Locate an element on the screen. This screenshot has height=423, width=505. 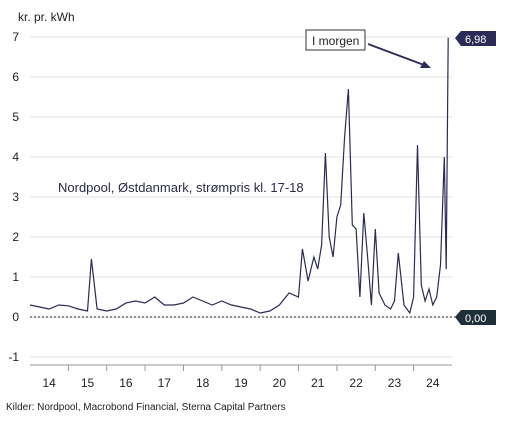
x-tick-label: 19 is located at coordinates (241, 383).